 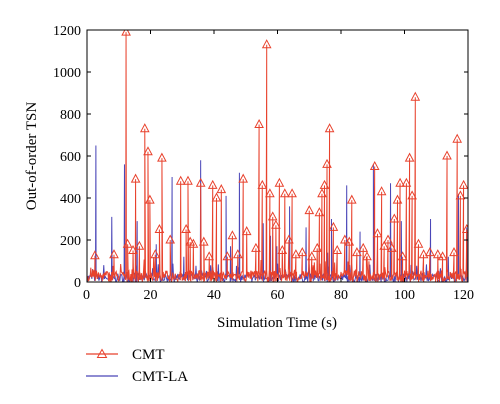 I want to click on legend-label-cmt-la: CMT-LA, so click(x=160, y=377).